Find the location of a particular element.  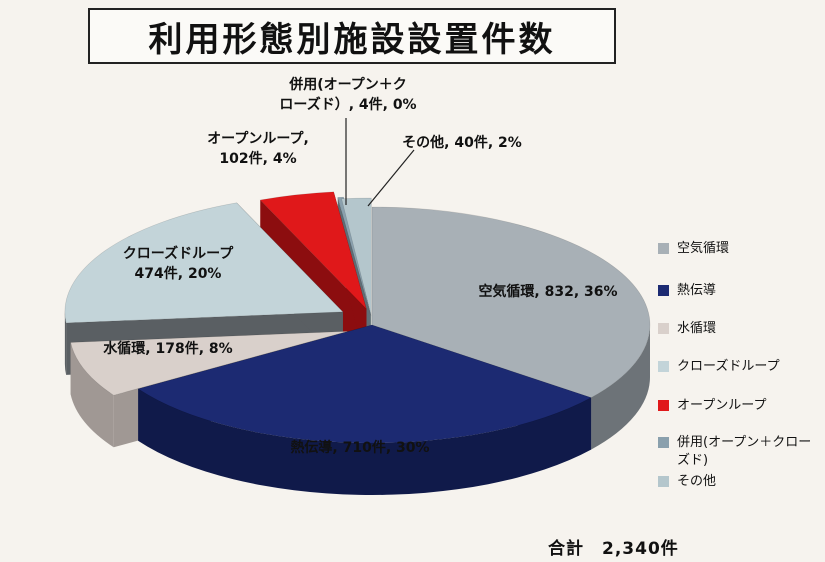

legend-label: その他 is located at coordinates (697, 481).